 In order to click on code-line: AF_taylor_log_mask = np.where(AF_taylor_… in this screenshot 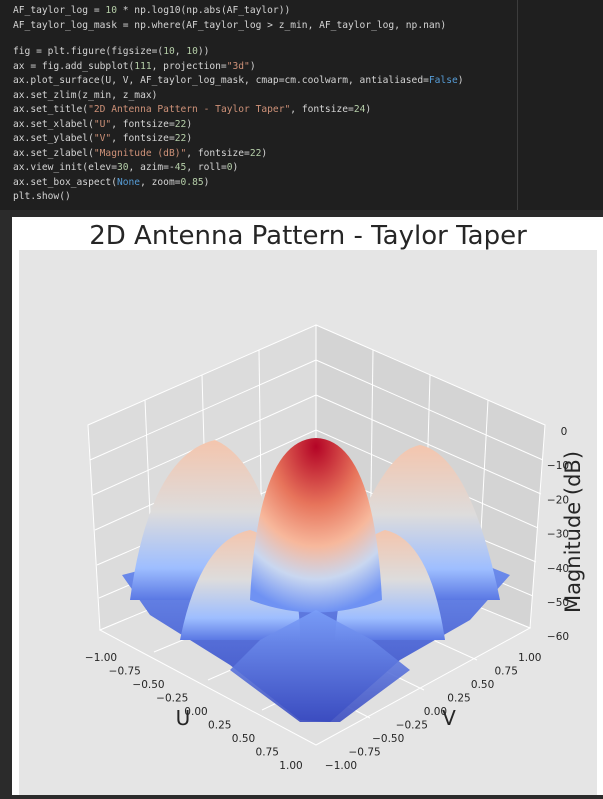, I will do `click(230, 25)`.